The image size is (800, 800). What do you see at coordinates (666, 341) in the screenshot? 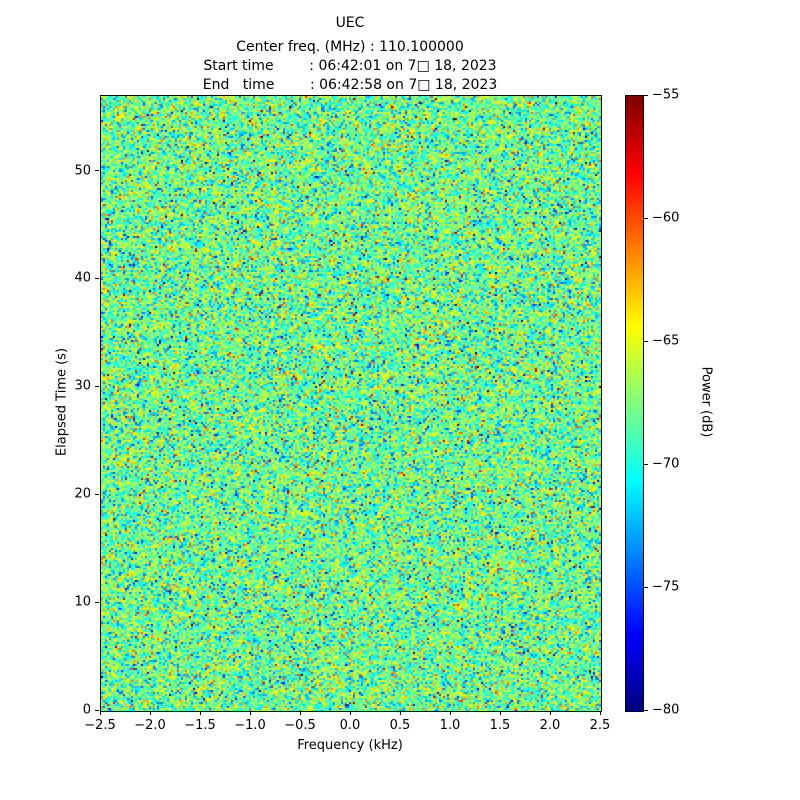
I see `colorbar-tick-label: −65` at bounding box center [666, 341].